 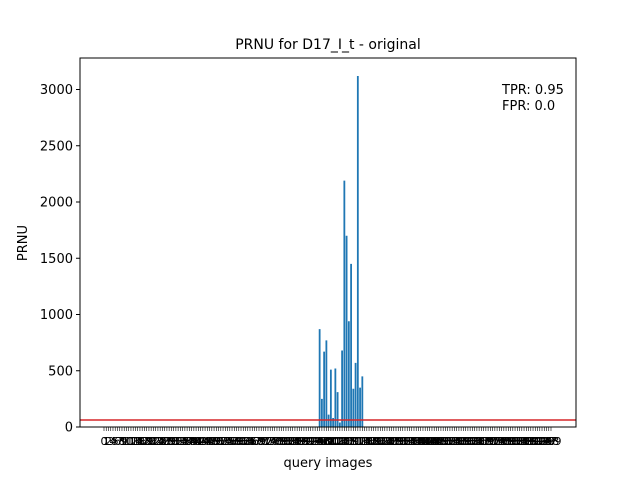 I want to click on x-tick-label: 22, so click(x=153, y=441).